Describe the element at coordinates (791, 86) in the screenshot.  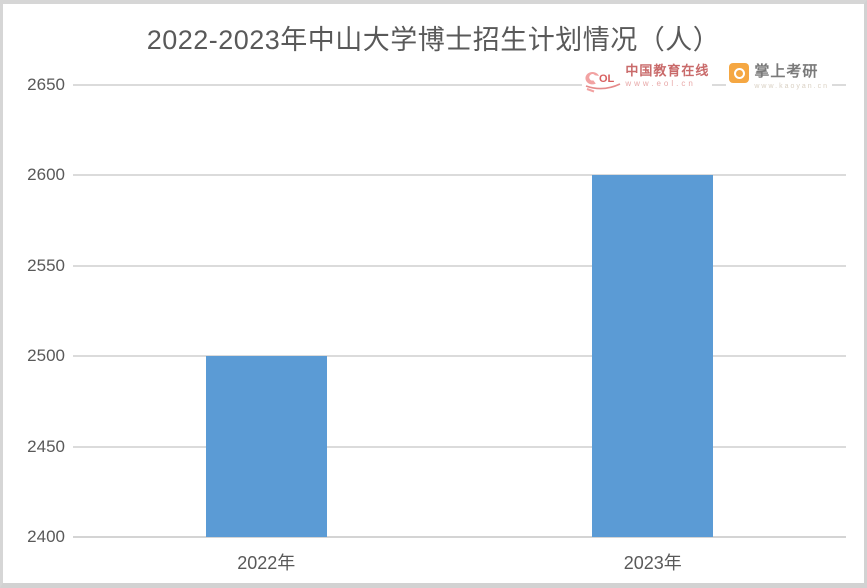
I see `kaoyan-url: www.kaoyan.cn` at that location.